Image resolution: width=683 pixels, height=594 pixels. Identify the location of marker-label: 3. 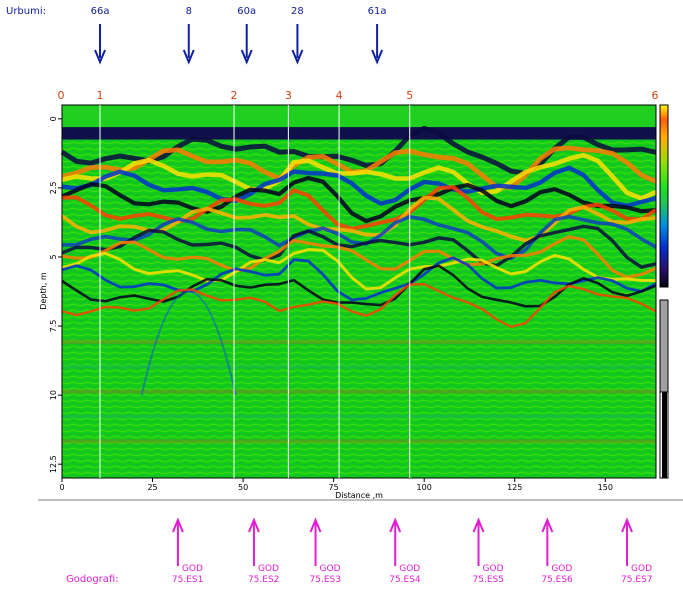
(288, 95).